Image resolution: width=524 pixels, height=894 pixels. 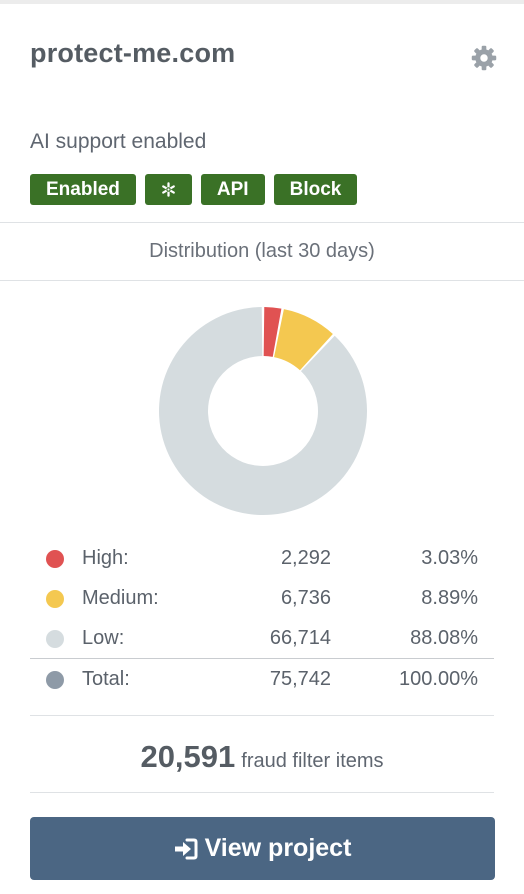 What do you see at coordinates (55, 680) in the screenshot?
I see `legend-dot-total` at bounding box center [55, 680].